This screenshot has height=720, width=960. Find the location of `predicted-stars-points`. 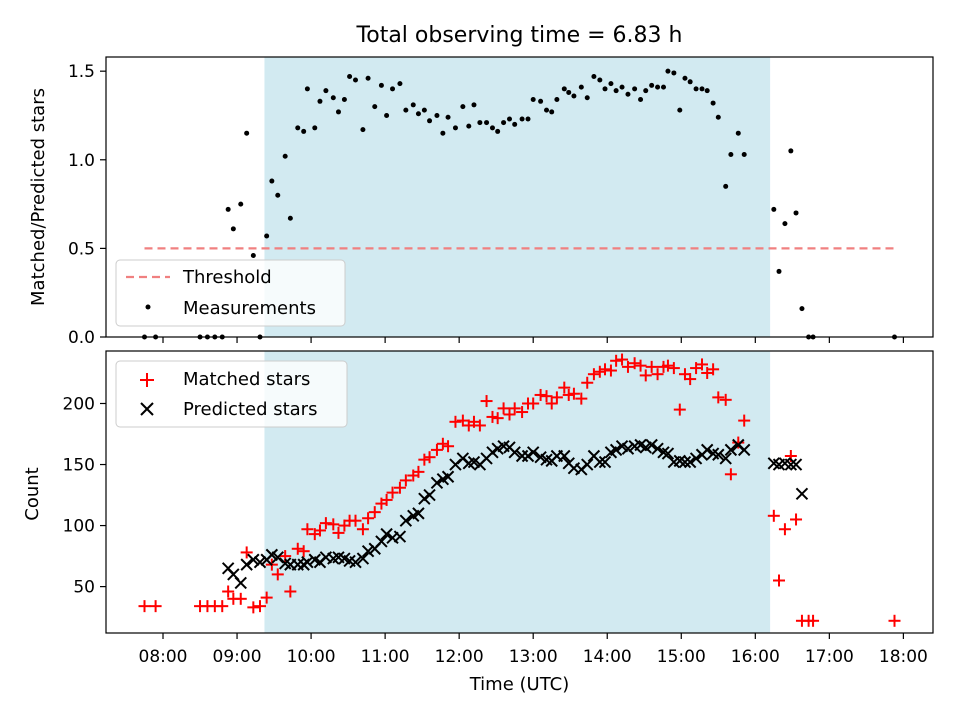

predicted-stars-points is located at coordinates (515, 514).